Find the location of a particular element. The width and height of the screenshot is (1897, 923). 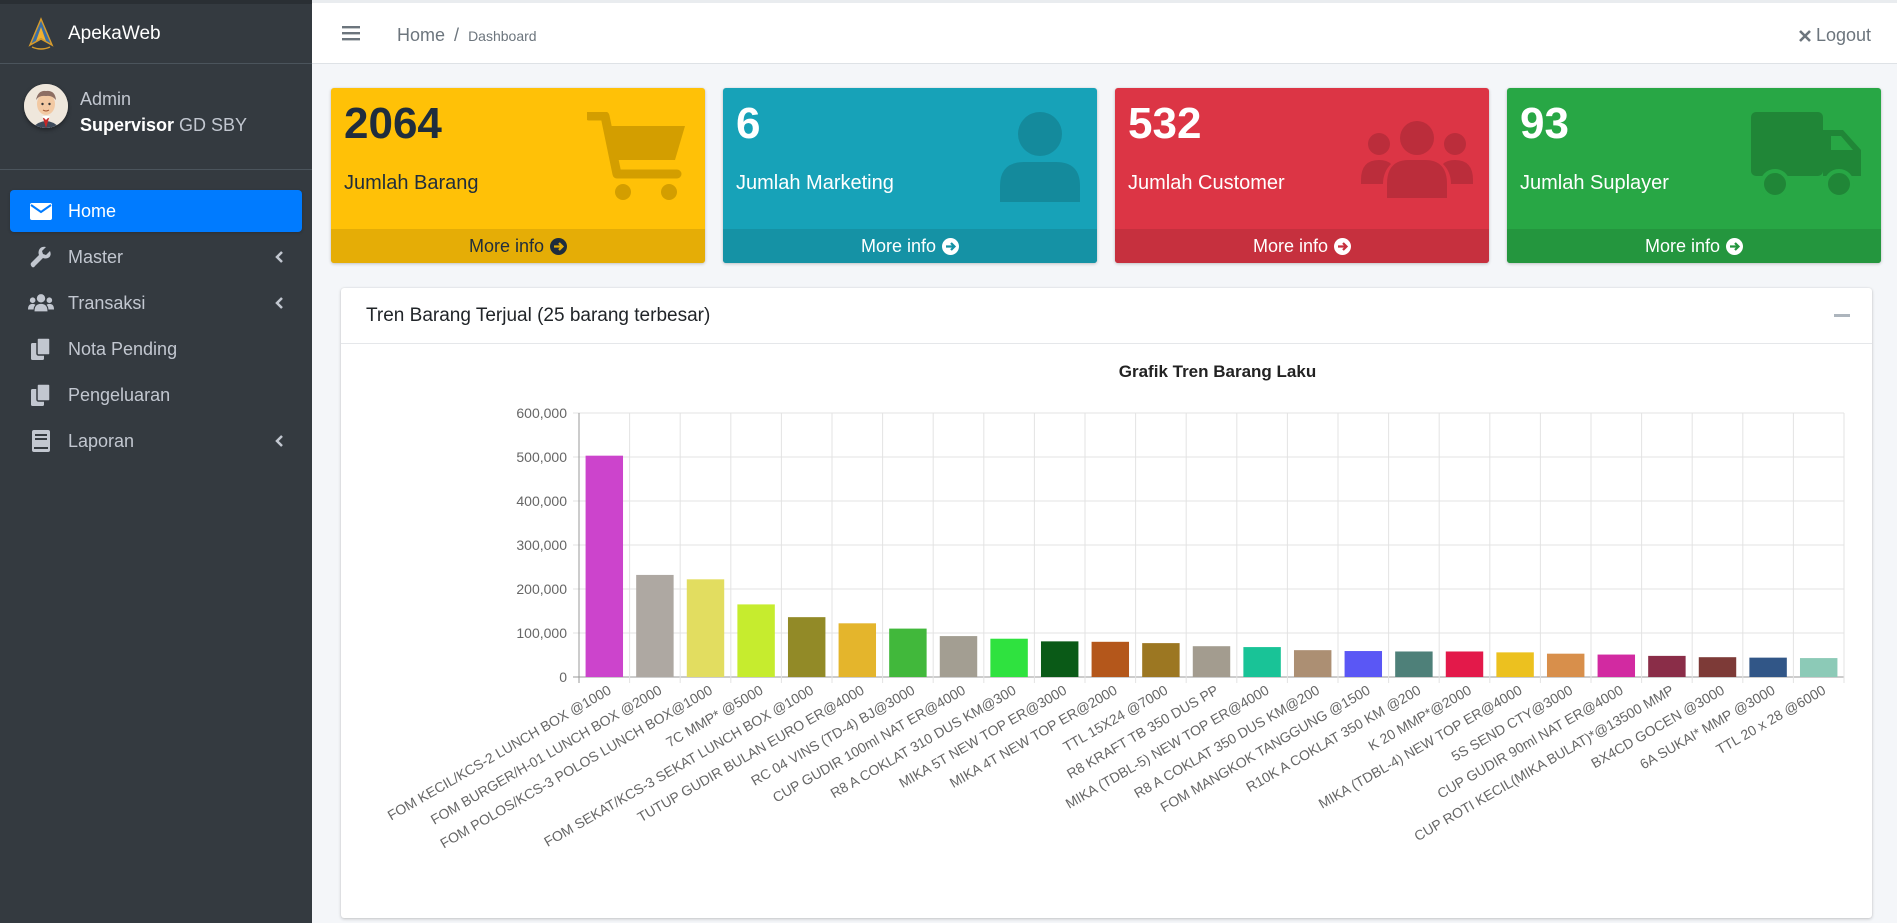

avatar is located at coordinates (46, 106).